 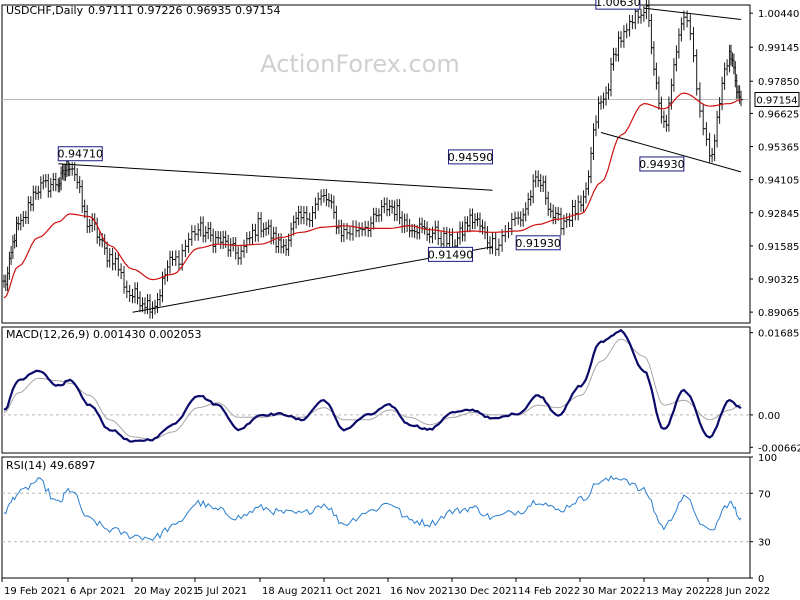 I want to click on xtick-label: 30 Mar 2022, so click(x=613, y=591).